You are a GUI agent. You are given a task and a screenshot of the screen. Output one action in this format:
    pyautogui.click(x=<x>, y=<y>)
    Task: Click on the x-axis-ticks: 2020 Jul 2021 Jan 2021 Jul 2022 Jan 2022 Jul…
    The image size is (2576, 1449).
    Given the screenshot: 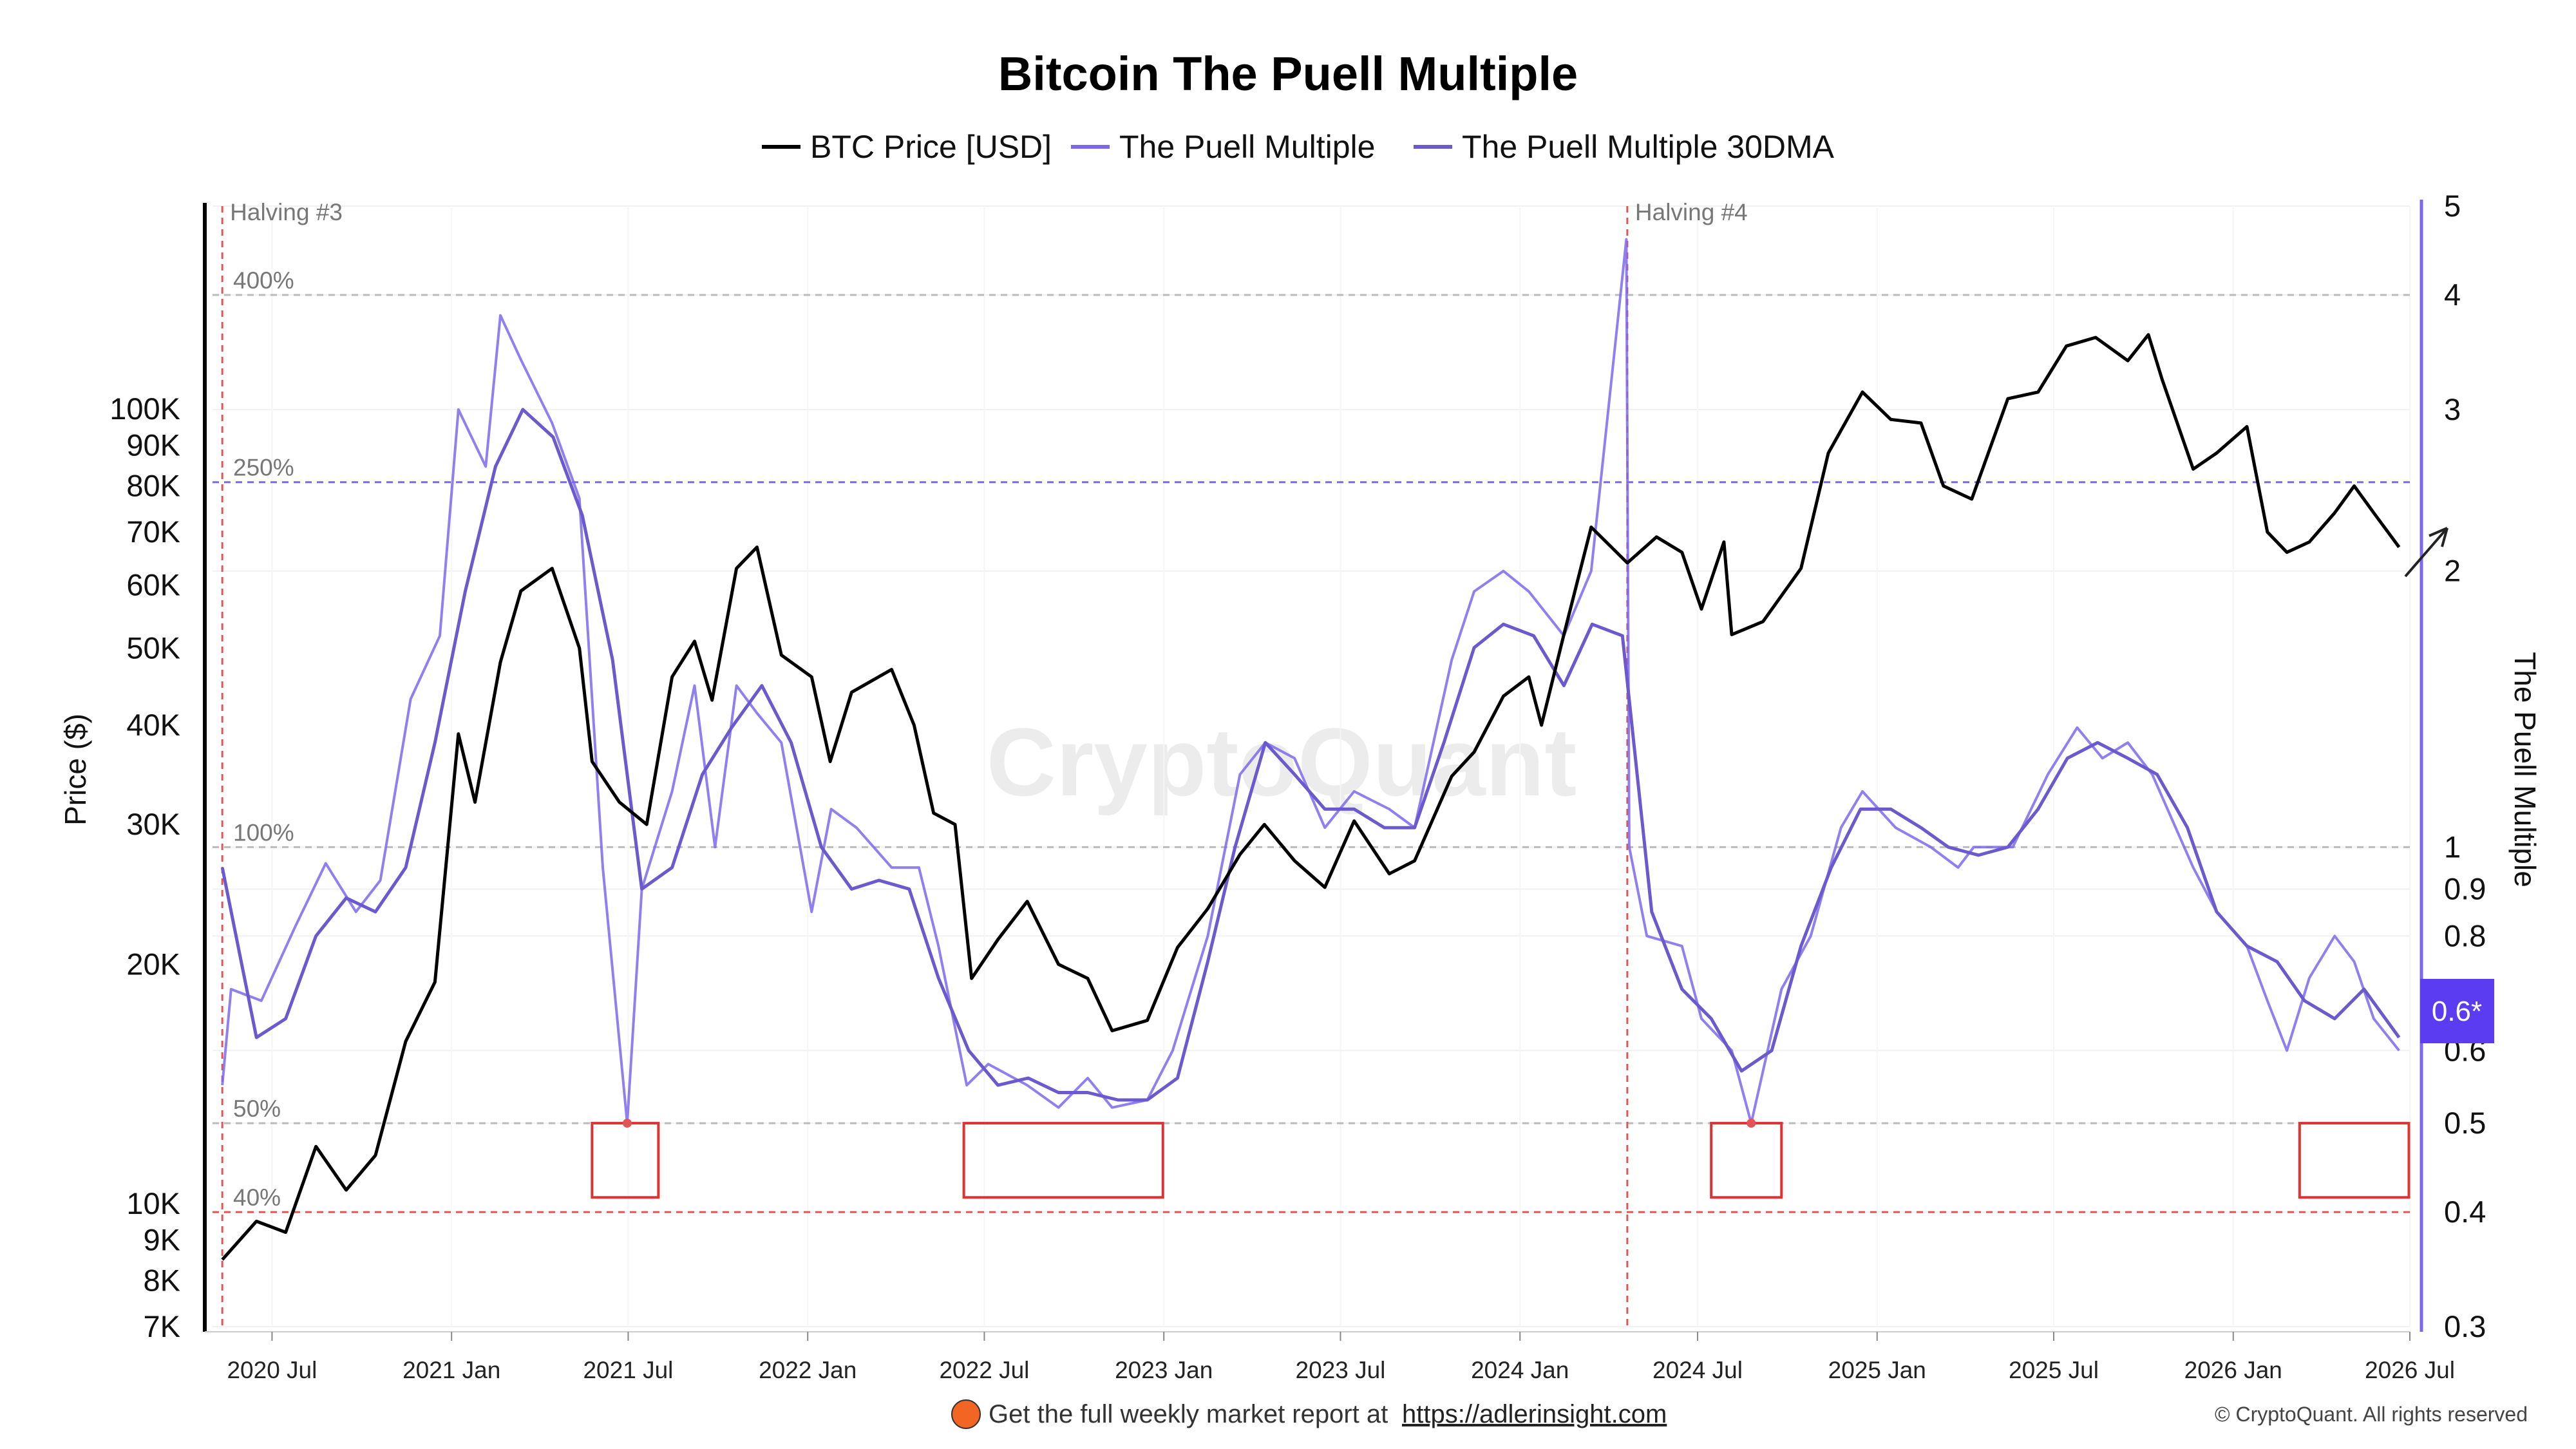 What is the action you would take?
    pyautogui.click(x=1341, y=1357)
    